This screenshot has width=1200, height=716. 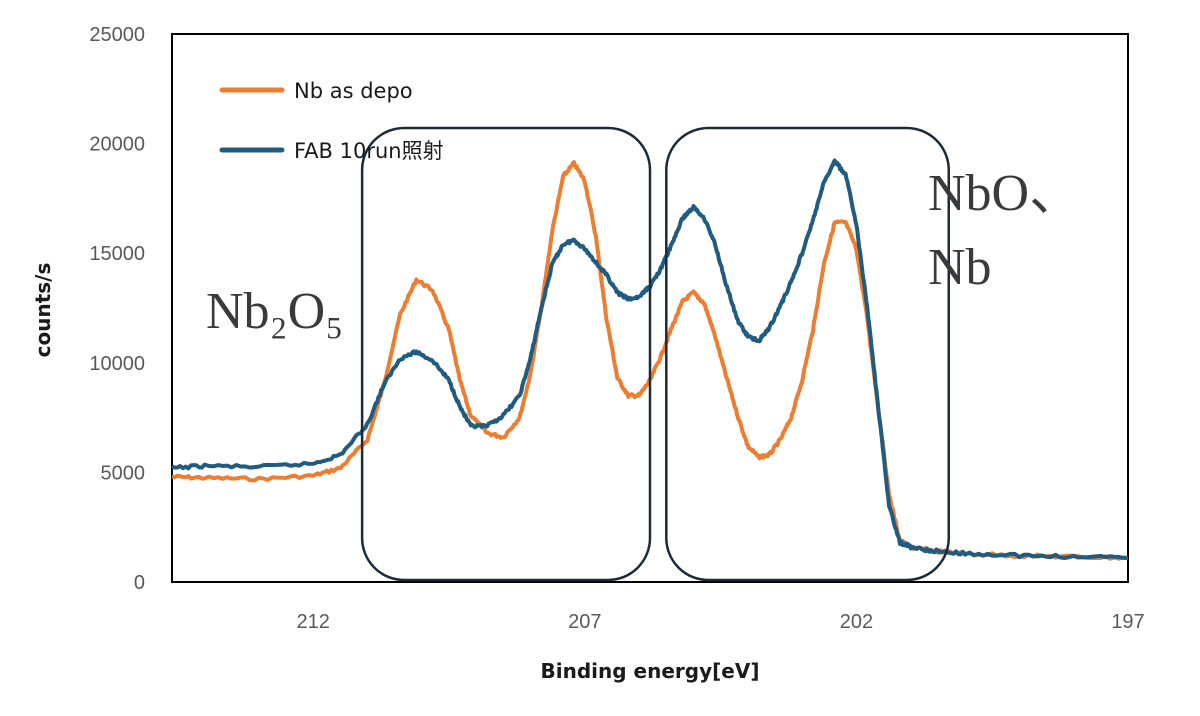 I want to click on annotation-nbo: NbO、, so click(x=1004, y=193).